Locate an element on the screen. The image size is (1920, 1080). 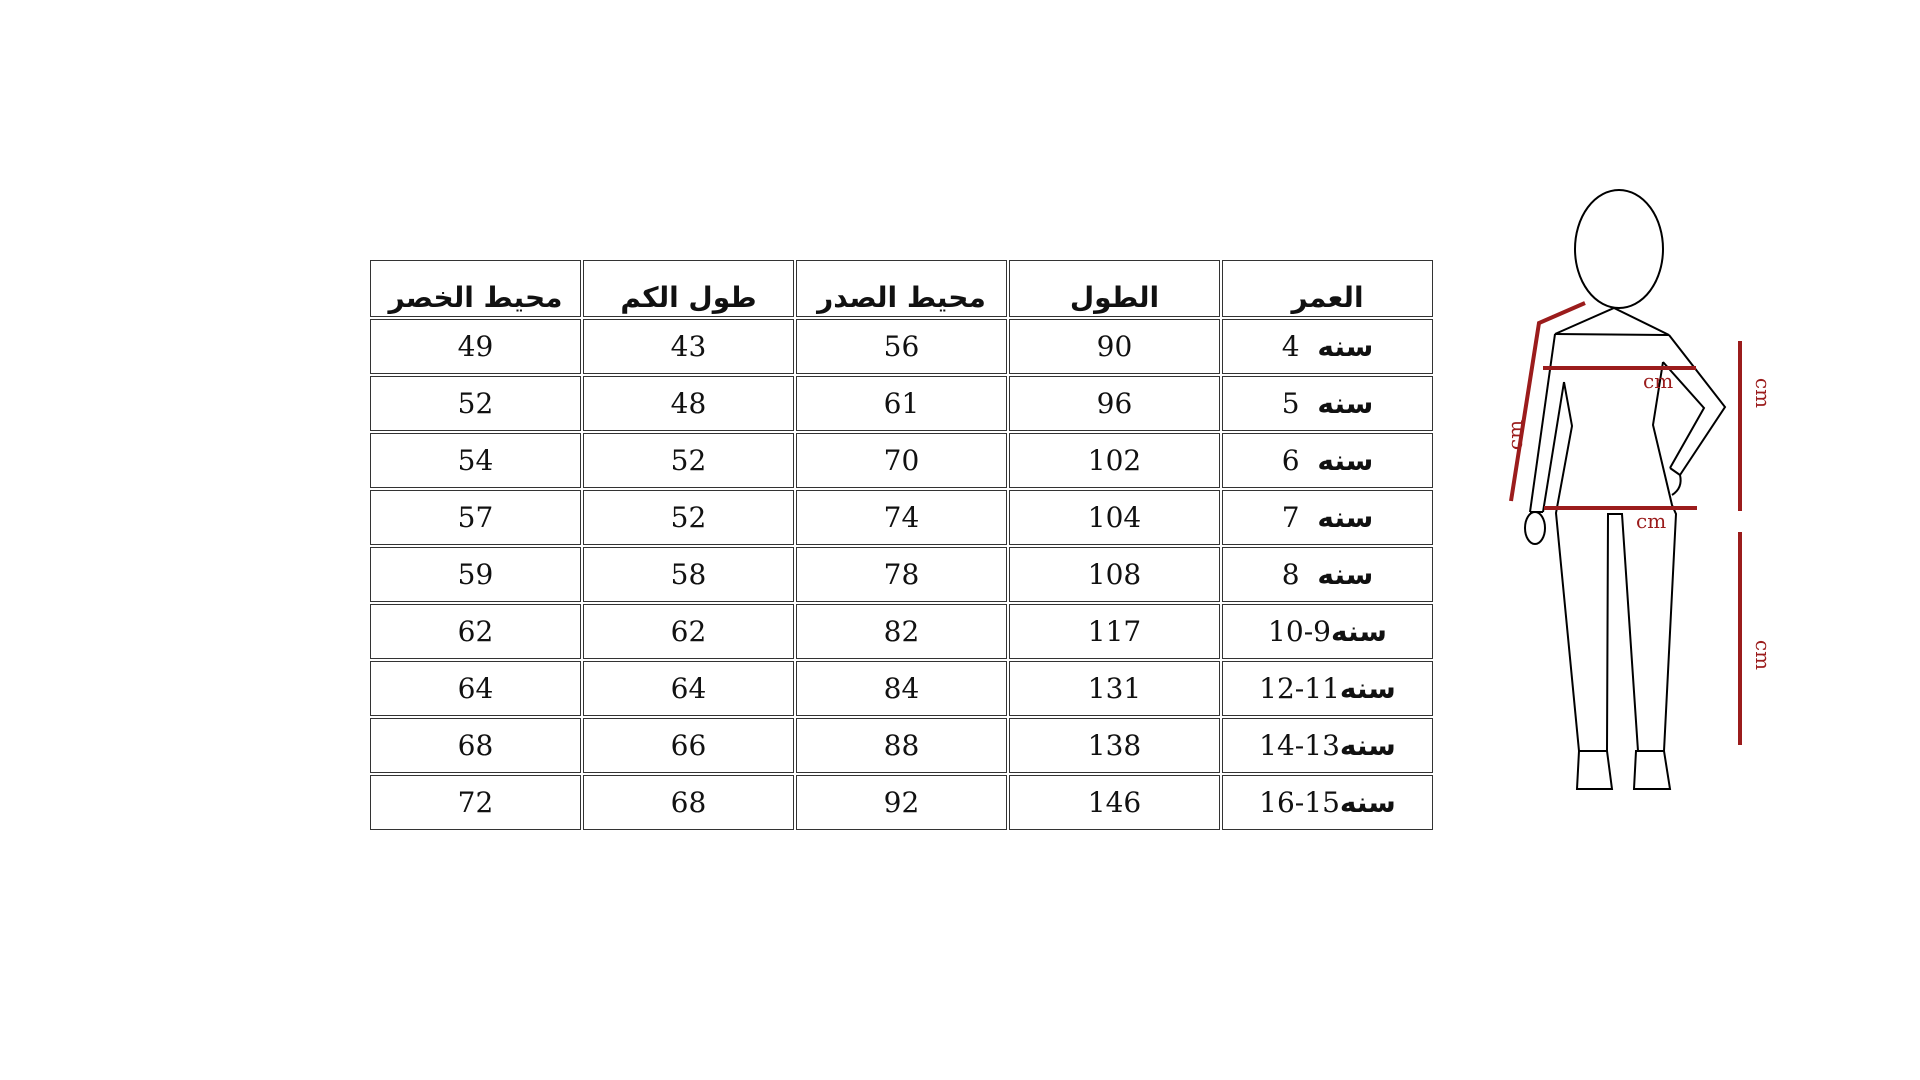
length-cell: 117 is located at coordinates (1114, 631).